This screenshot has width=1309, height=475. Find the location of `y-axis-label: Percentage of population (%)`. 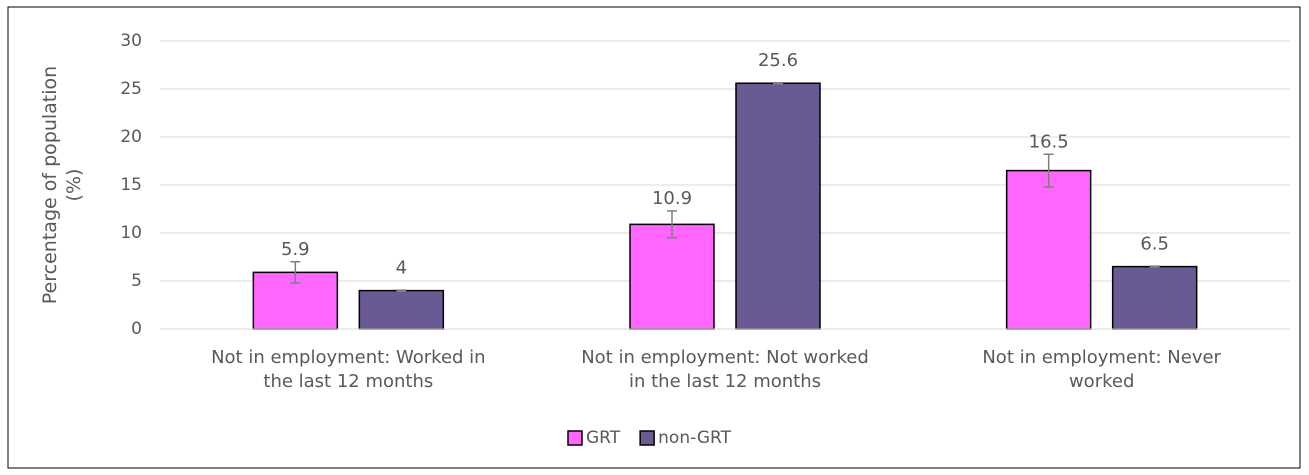

y-axis-label: Percentage of population (%) is located at coordinates (62, 185).